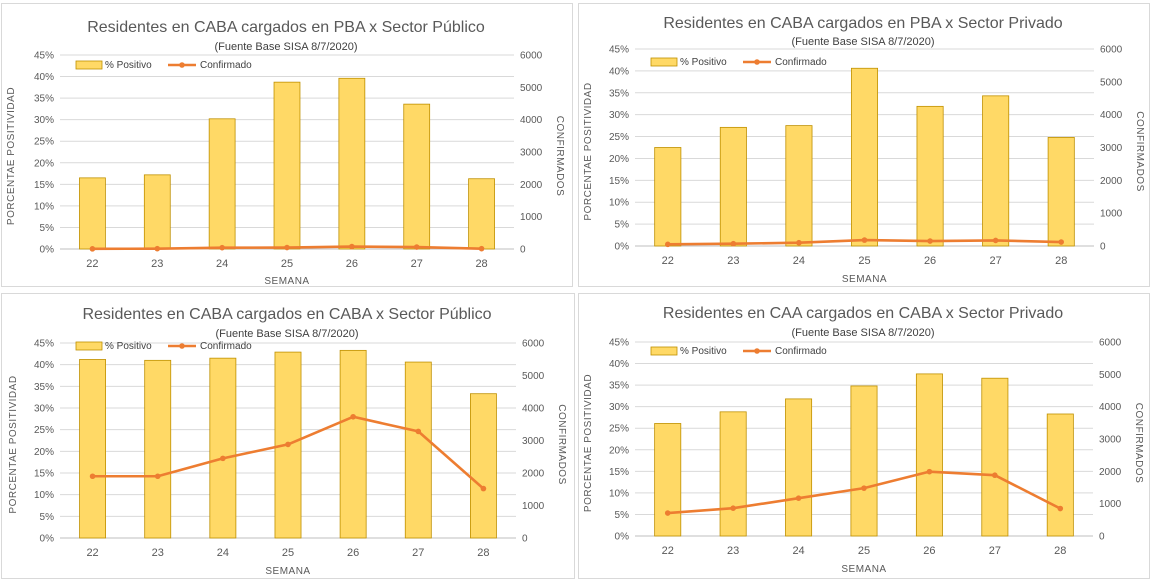 This screenshot has height=581, width=1152. Describe the element at coordinates (668, 261) in the screenshot. I see `x-tick-label: 22` at that location.